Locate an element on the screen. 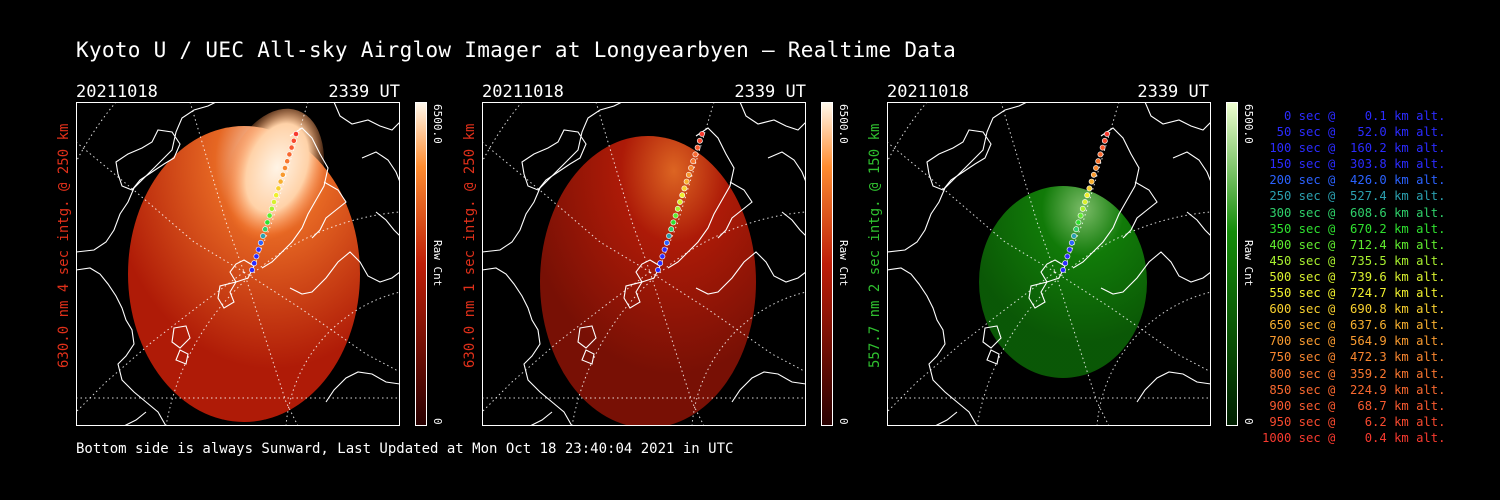  legend-row: 850 sec @ 224.9 km alt. is located at coordinates (1354, 389).